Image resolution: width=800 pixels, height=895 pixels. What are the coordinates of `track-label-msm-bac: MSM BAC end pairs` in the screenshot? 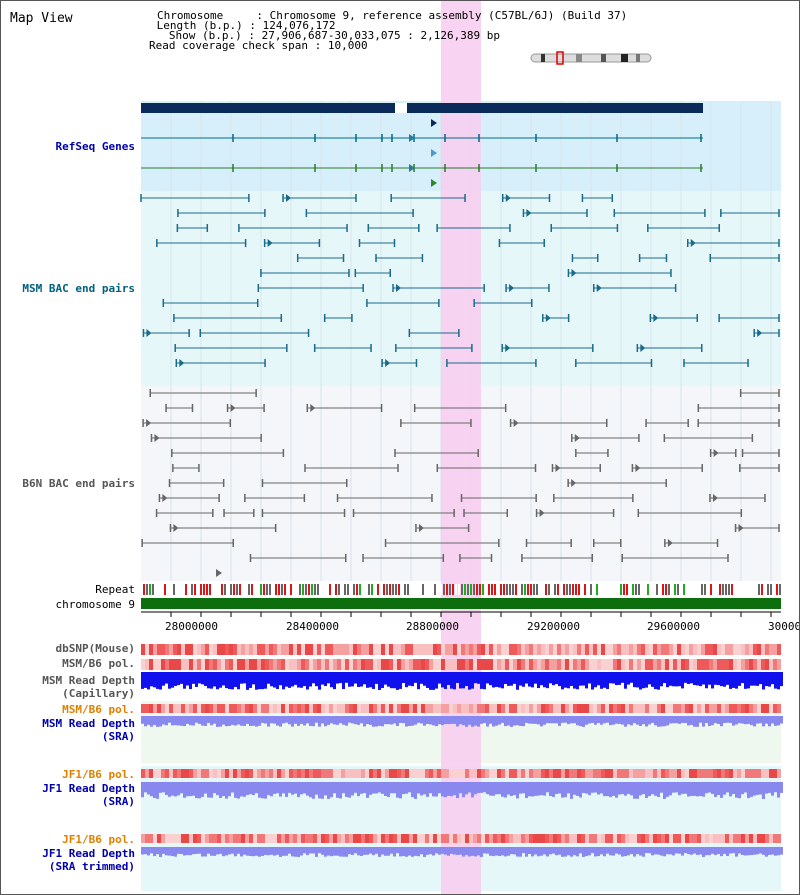 It's located at (78, 288).